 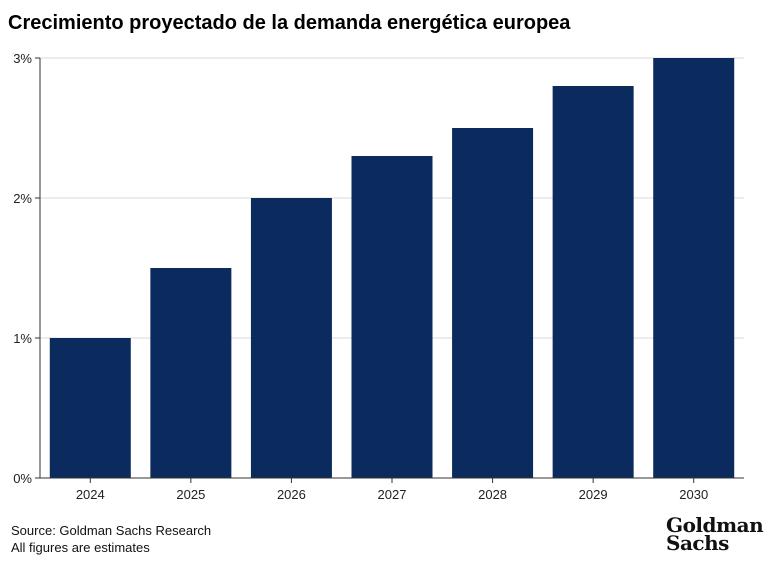 What do you see at coordinates (190, 494) in the screenshot?
I see `x-tick-label: 2025` at bounding box center [190, 494].